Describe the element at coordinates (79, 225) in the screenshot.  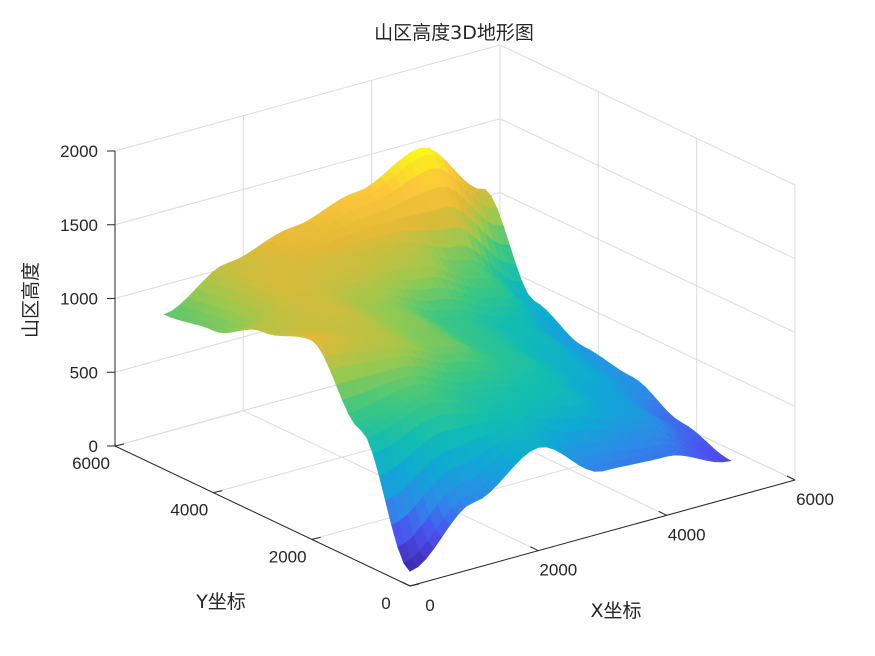
I see `z-tick-label: 1500` at that location.